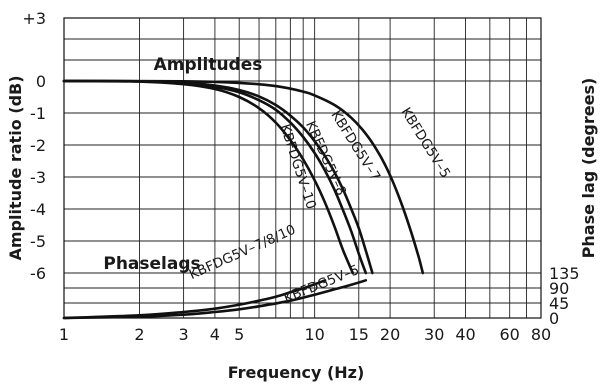 Image resolution: width=608 pixels, height=387 pixels. Describe the element at coordinates (15, 167) in the screenshot. I see `left-y-axis-title: Amplitude ratio (dB)` at that location.